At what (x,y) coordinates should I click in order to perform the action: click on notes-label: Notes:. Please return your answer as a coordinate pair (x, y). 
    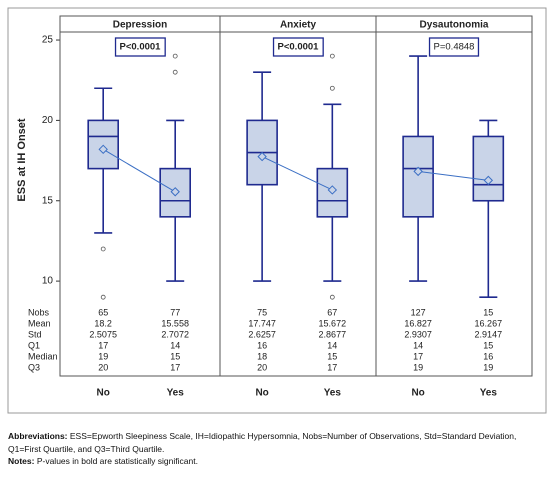
    Looking at the image, I should click on (21, 461).